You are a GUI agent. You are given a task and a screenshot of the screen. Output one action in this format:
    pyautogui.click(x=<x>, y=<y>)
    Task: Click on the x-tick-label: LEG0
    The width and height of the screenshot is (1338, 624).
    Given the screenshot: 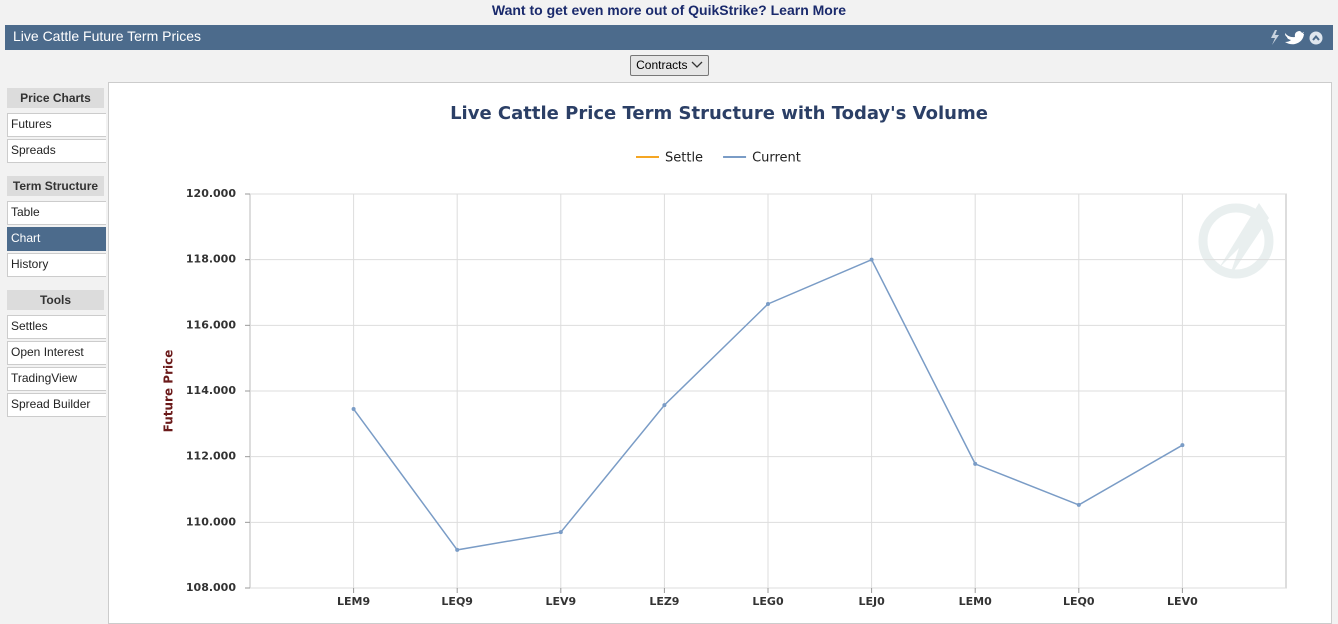 What is the action you would take?
    pyautogui.click(x=768, y=601)
    